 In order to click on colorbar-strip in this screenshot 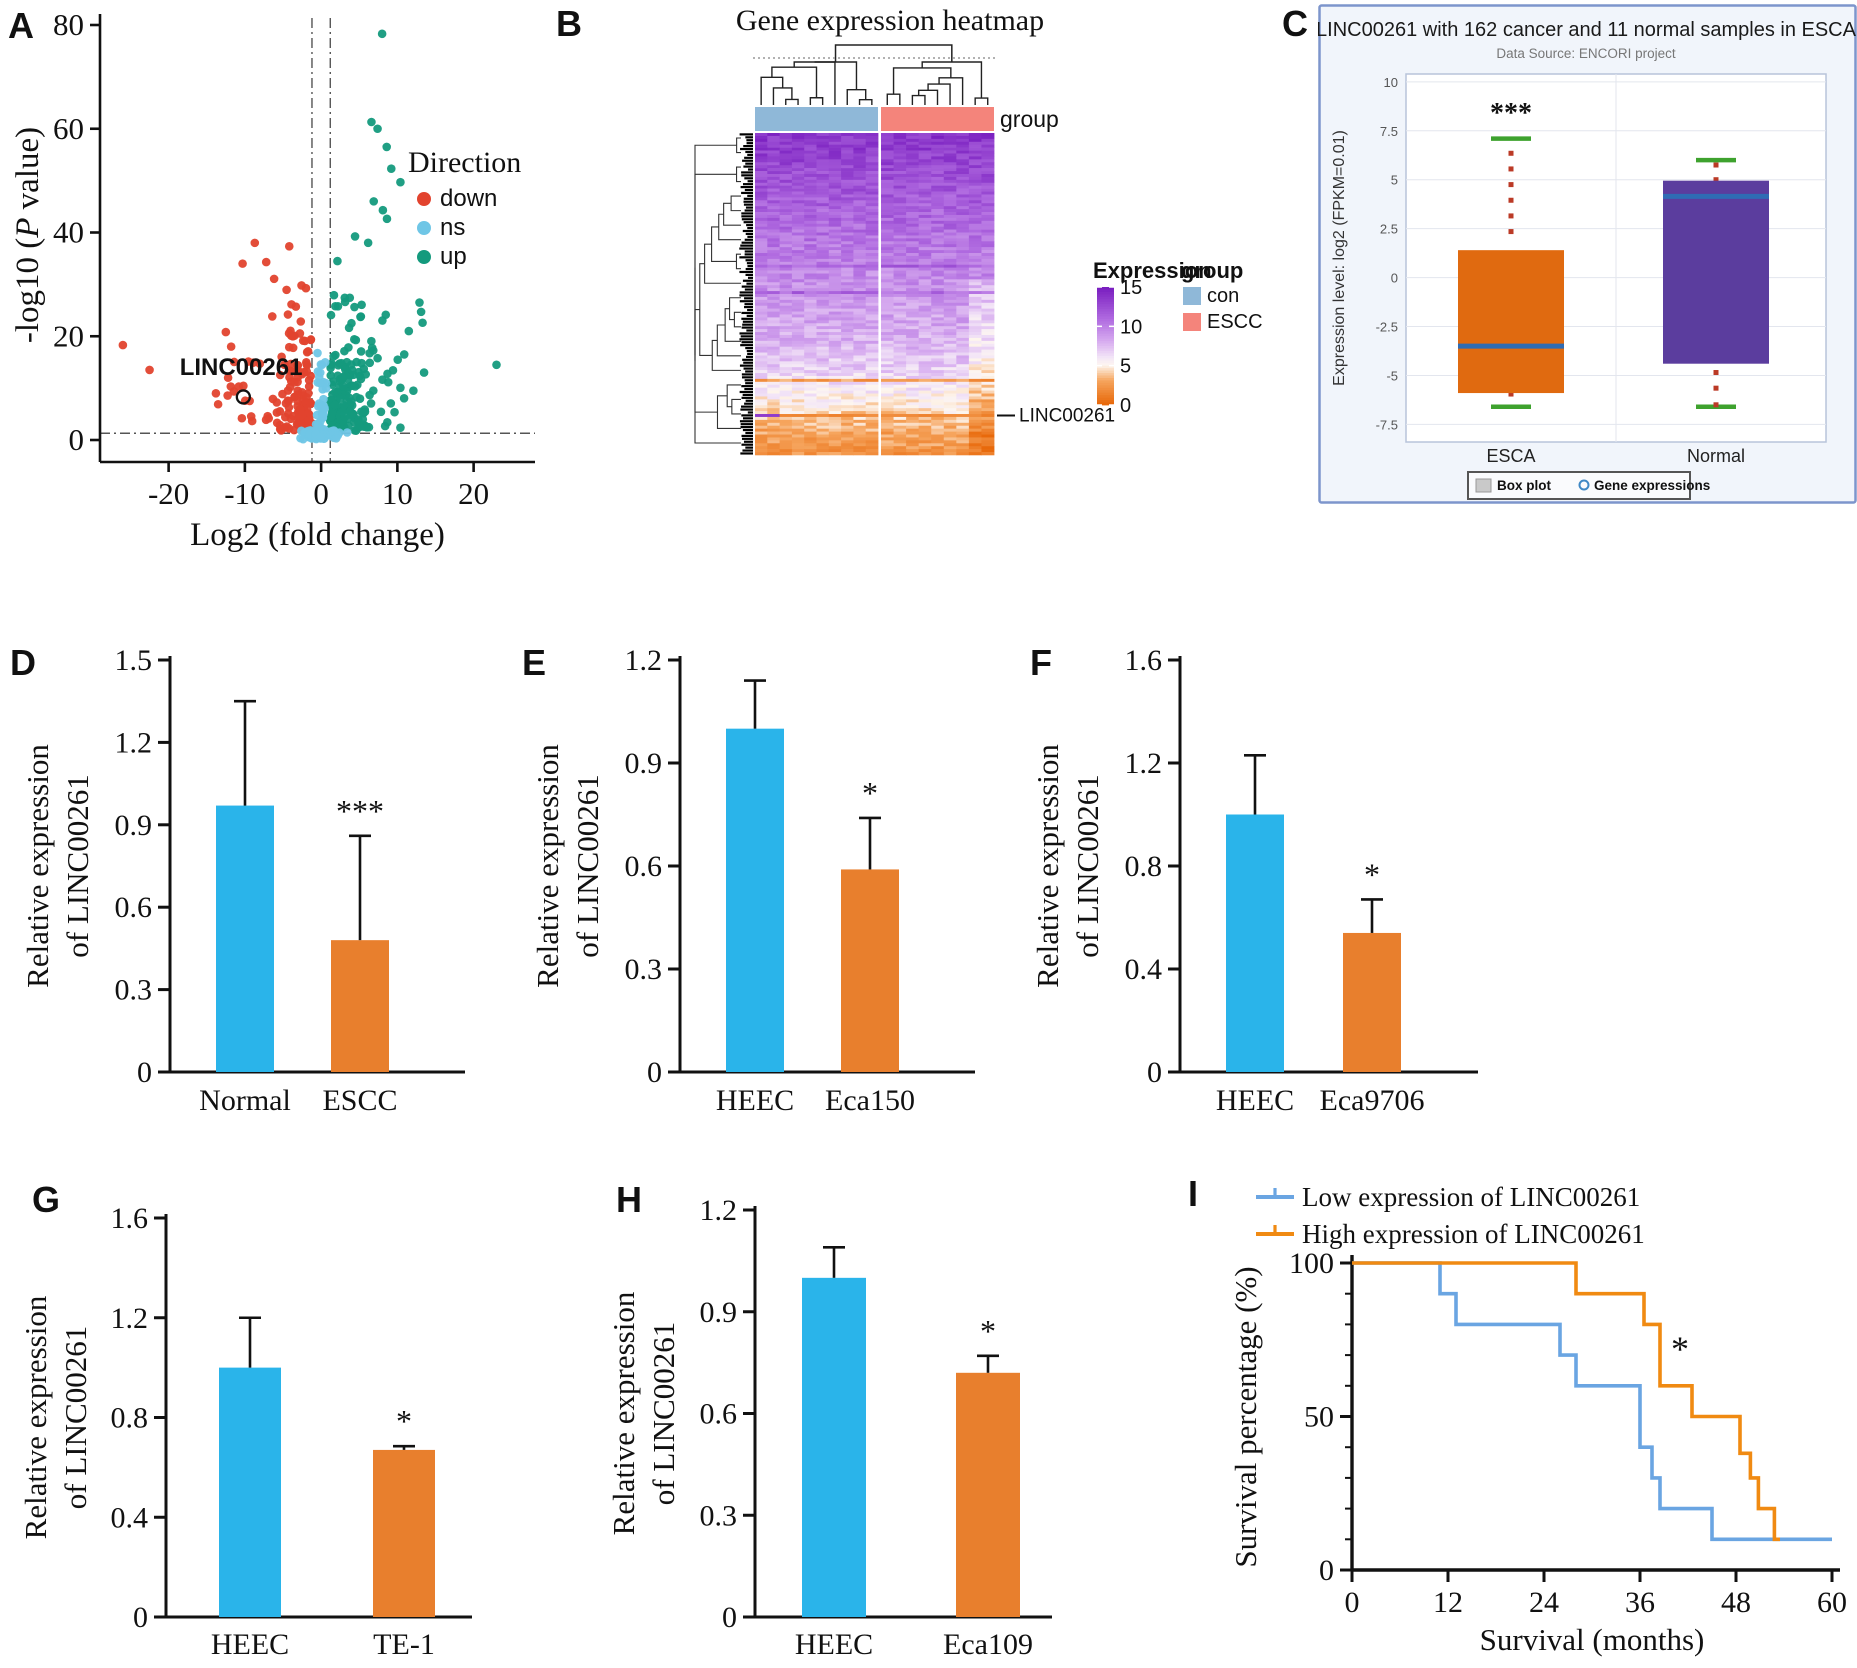, I will do `click(1105, 323)`.